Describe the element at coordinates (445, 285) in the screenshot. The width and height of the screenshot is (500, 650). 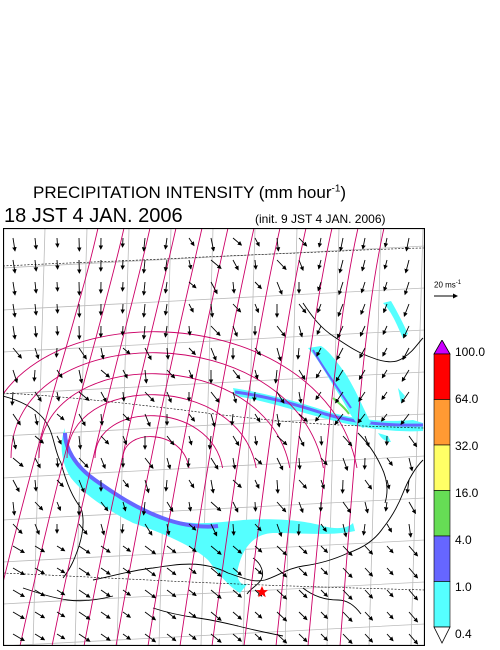
I see `reference-vector-text: 20 ms` at that location.